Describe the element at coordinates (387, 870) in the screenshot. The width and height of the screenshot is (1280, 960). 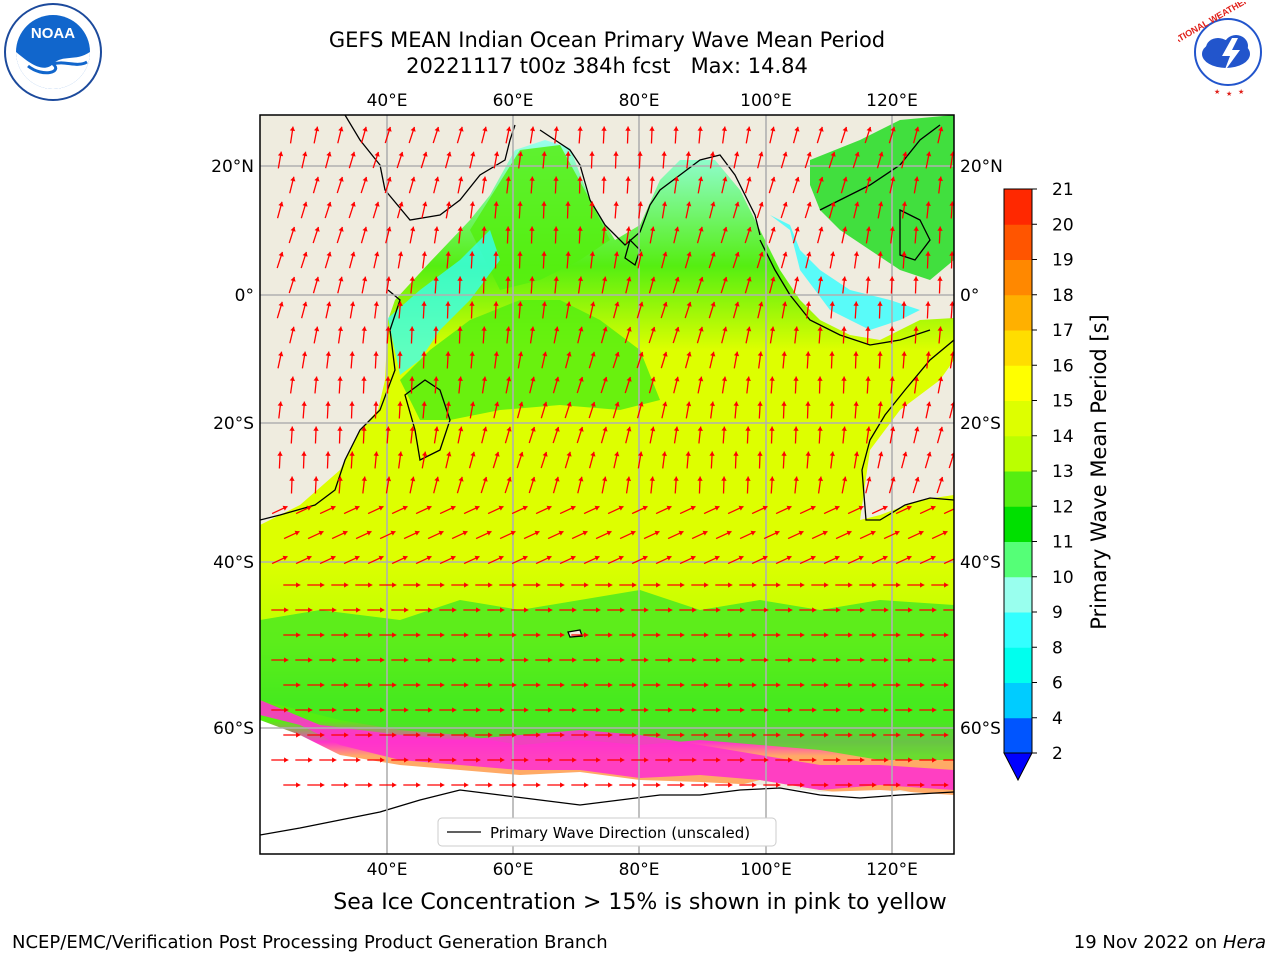
I see `lon-tick-bottom: 40°E` at that location.